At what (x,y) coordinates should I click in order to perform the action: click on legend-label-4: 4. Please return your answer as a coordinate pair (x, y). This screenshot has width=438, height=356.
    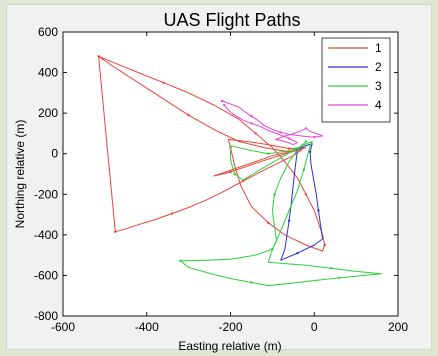
    Looking at the image, I should click on (378, 105).